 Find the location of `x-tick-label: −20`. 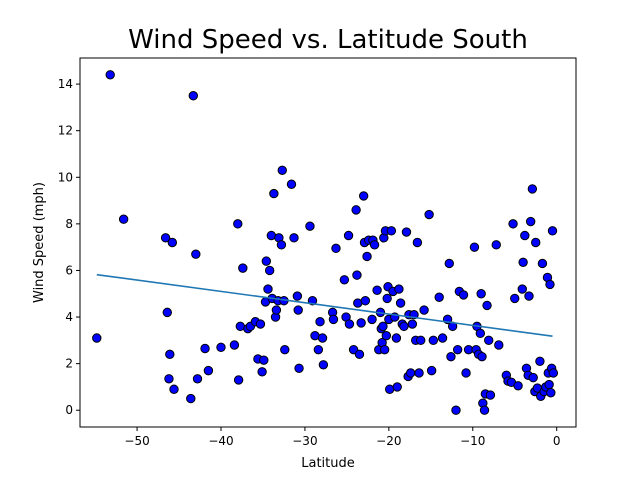

x-tick-label: −20 is located at coordinates (388, 441).